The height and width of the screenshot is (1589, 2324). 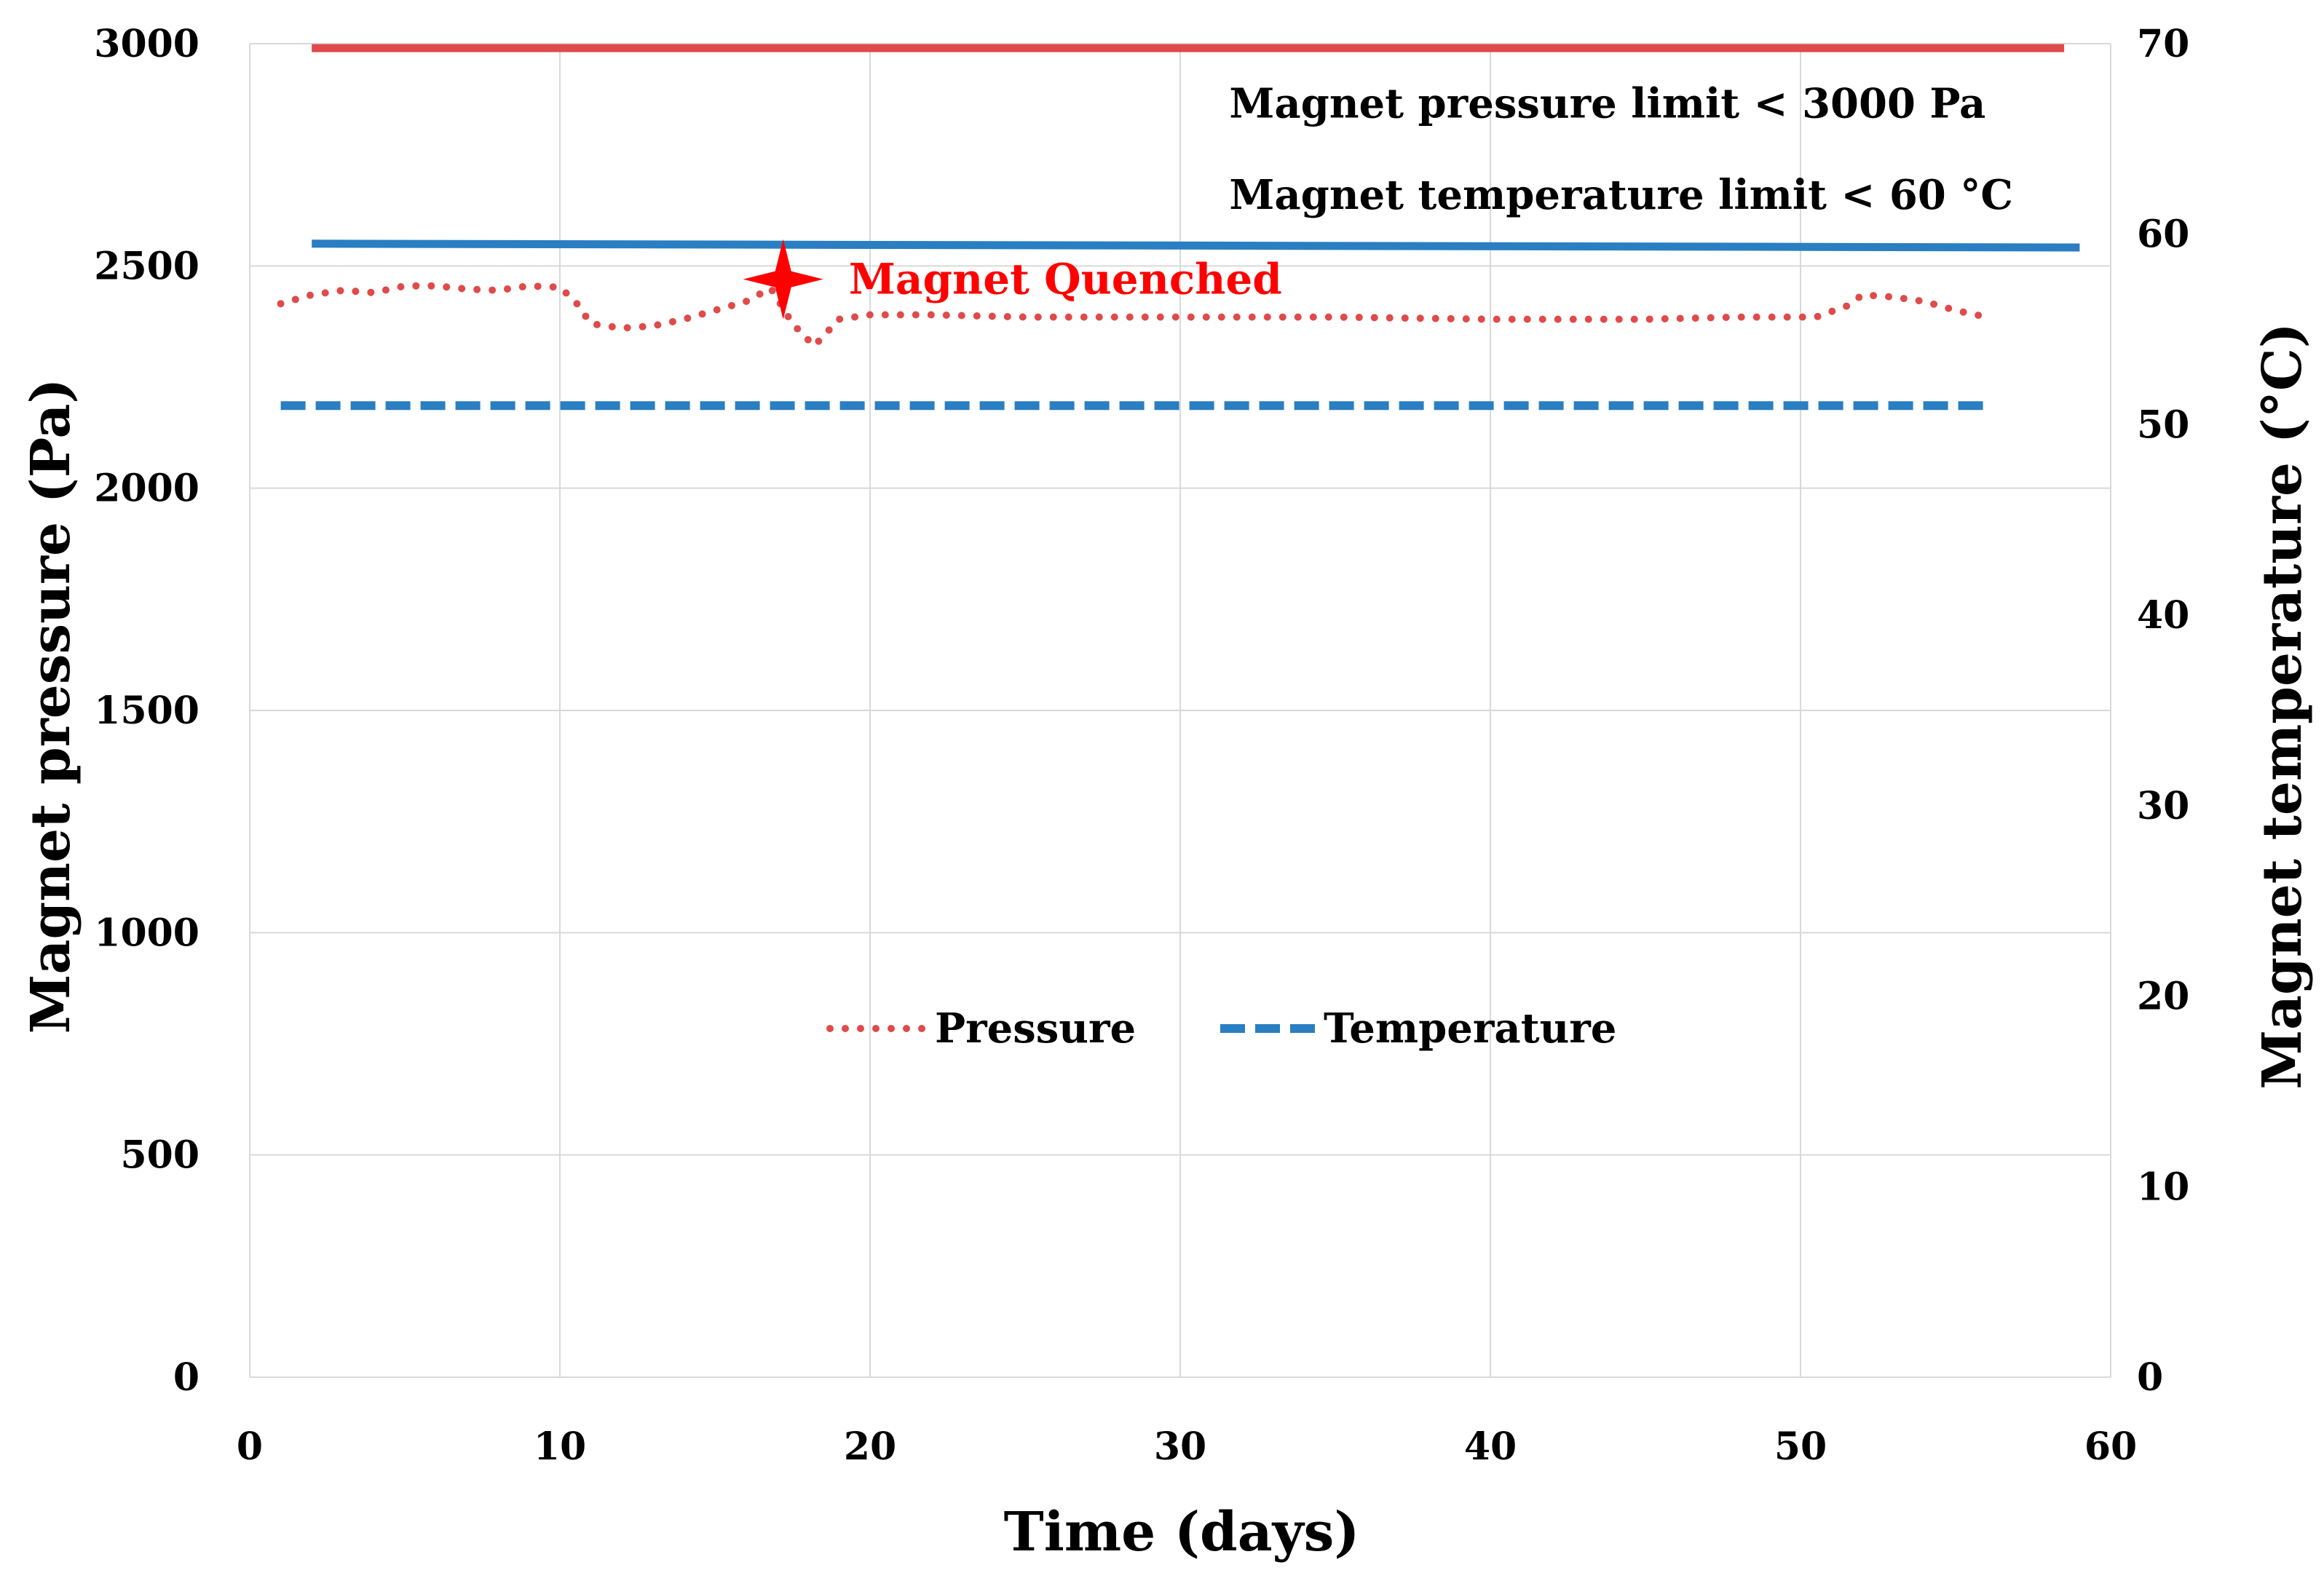 What do you see at coordinates (1490, 1446) in the screenshot?
I see `x-tick-label: 40` at bounding box center [1490, 1446].